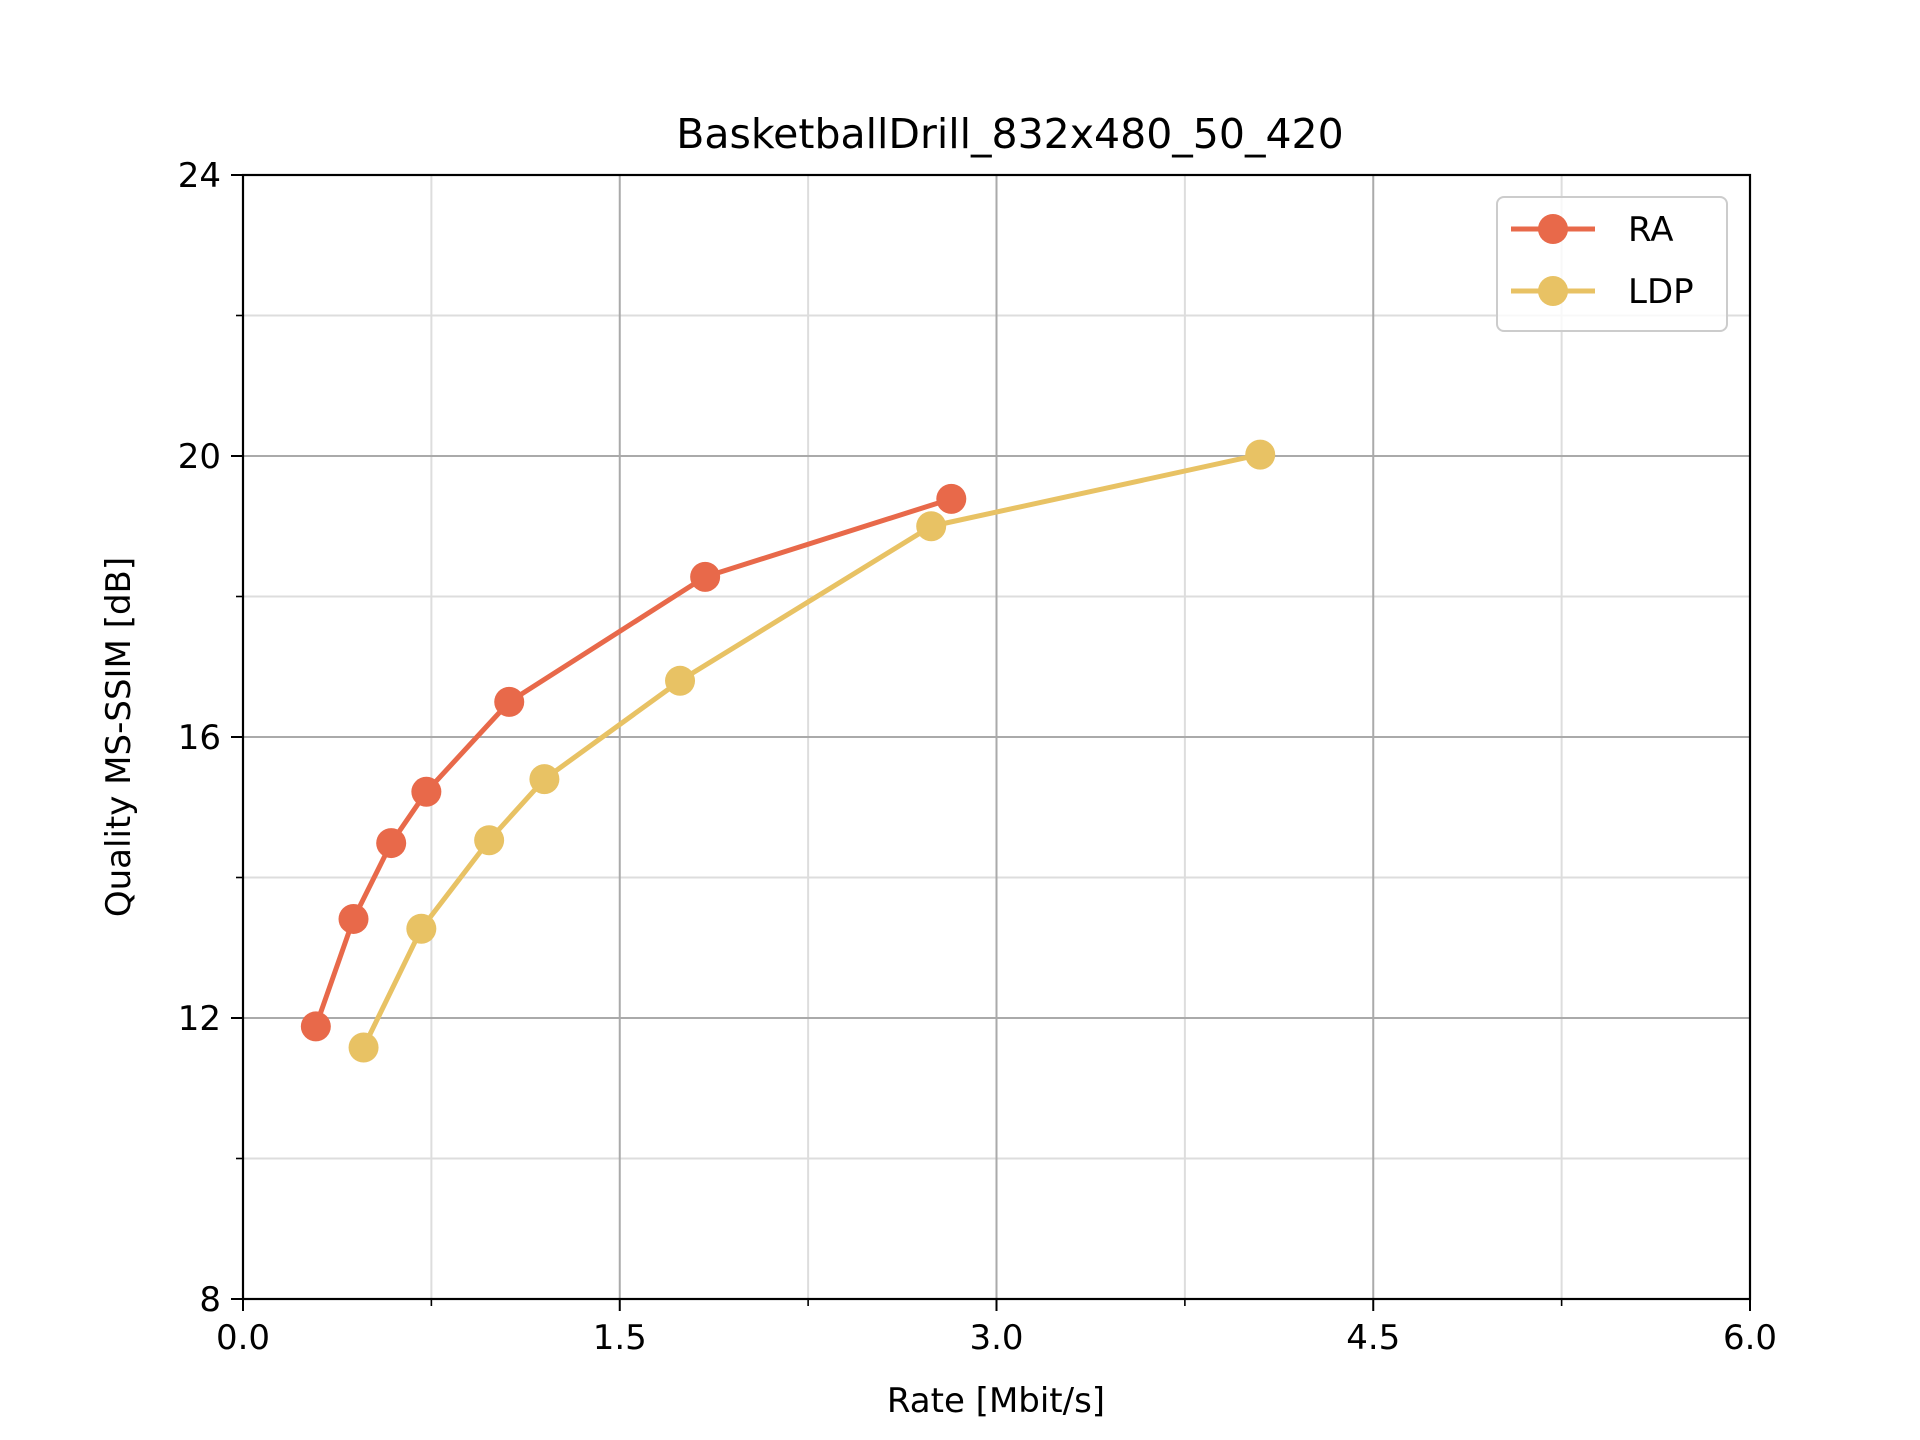  Describe the element at coordinates (1553, 229) in the screenshot. I see `legend-ra-marker` at that location.